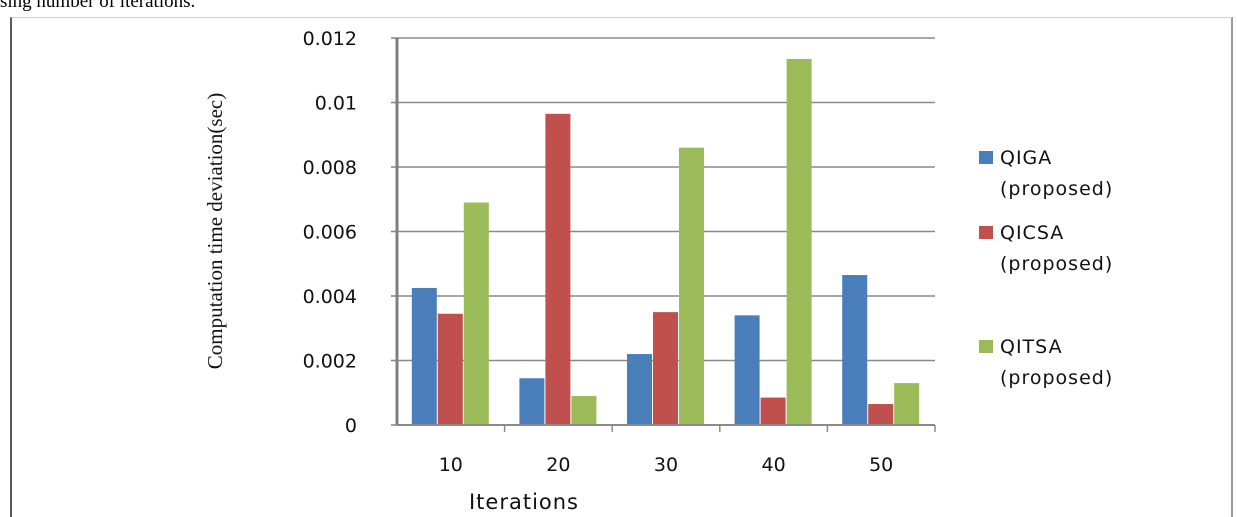 This screenshot has height=517, width=1237. Describe the element at coordinates (1026, 158) in the screenshot. I see `legend-label: QIGA` at that location.